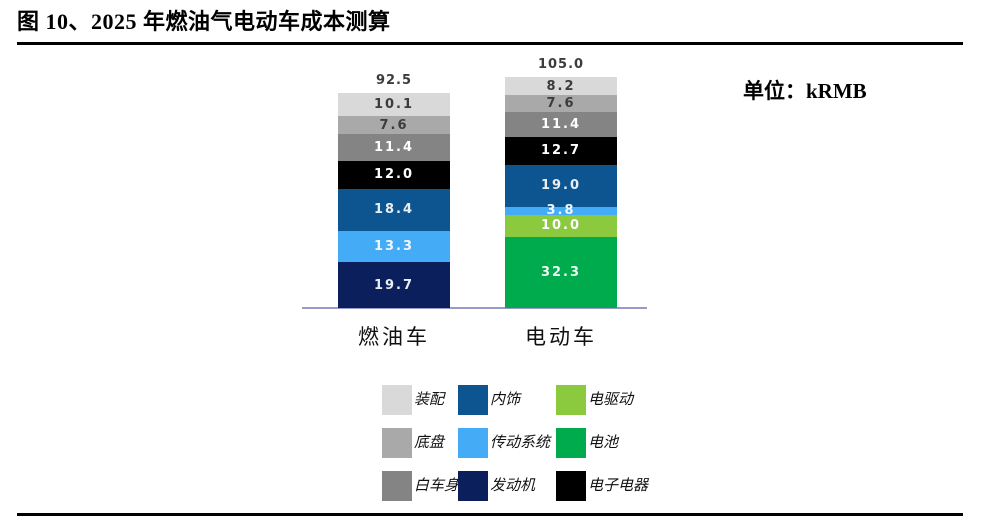 This screenshot has width=1000, height=522. Describe the element at coordinates (618, 486) in the screenshot. I see `legend-label-电子电器: 电子电器` at that location.